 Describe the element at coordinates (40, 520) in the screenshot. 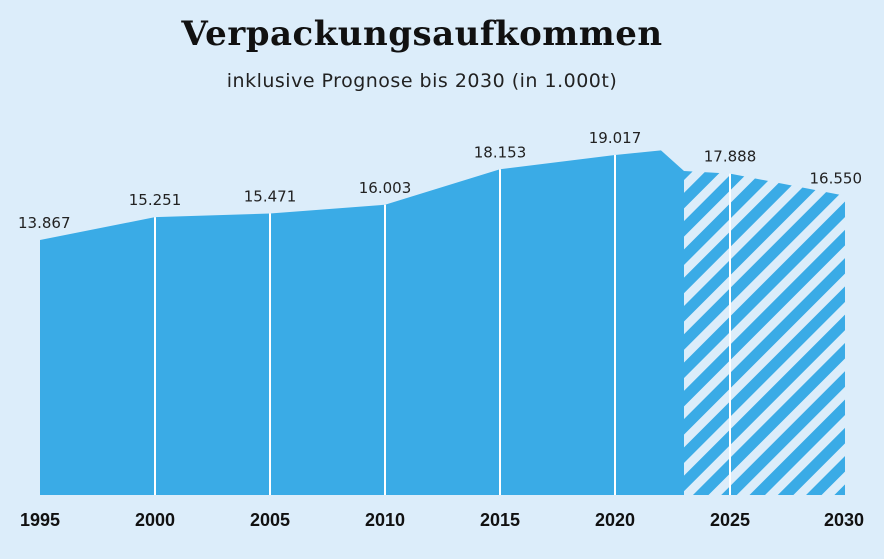

I see `x-tick-label: 1995` at that location.